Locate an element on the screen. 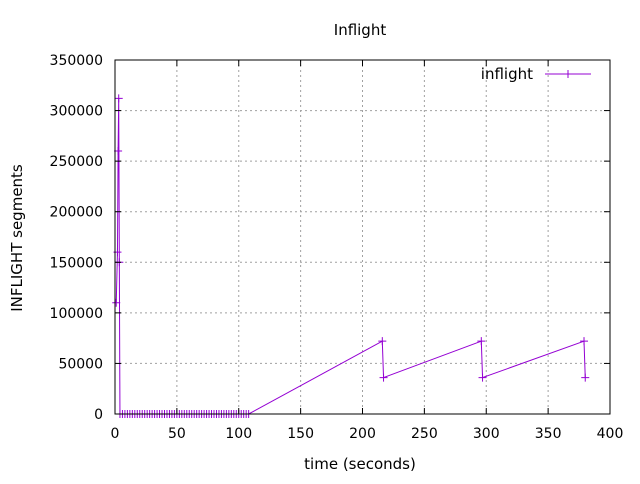  legend: inflight is located at coordinates (536, 74).